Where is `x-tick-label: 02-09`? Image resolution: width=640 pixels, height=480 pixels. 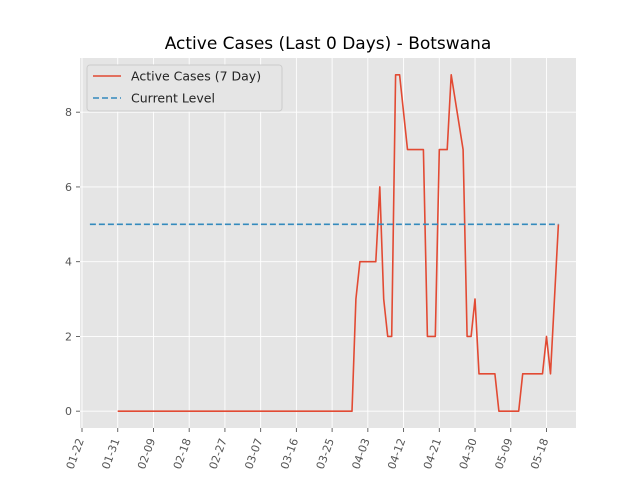 x-tick-label: 02-09 is located at coordinates (146, 454).